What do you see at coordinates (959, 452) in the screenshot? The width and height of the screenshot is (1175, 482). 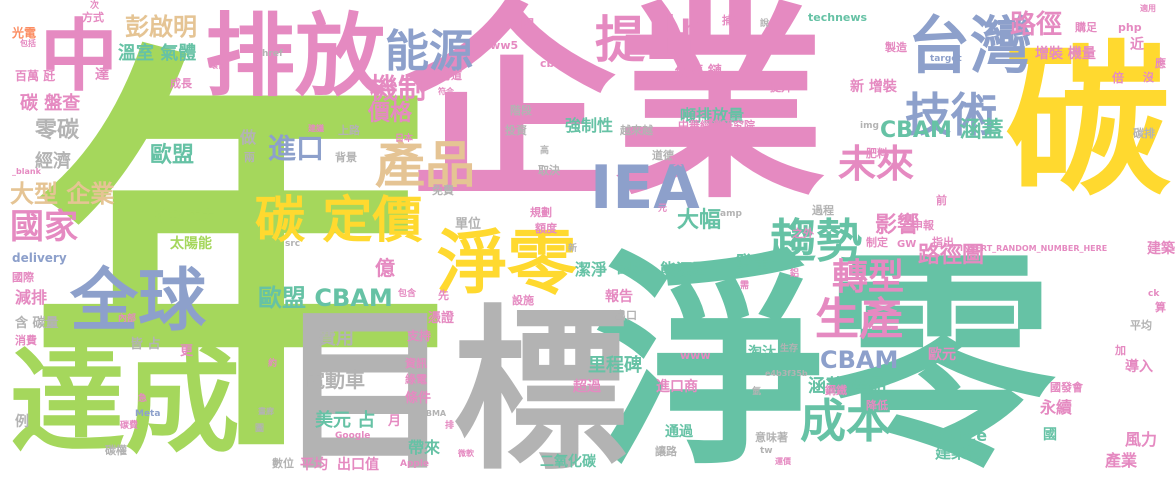 I see `word-jianzhuwu: 建築物` at bounding box center [959, 452].